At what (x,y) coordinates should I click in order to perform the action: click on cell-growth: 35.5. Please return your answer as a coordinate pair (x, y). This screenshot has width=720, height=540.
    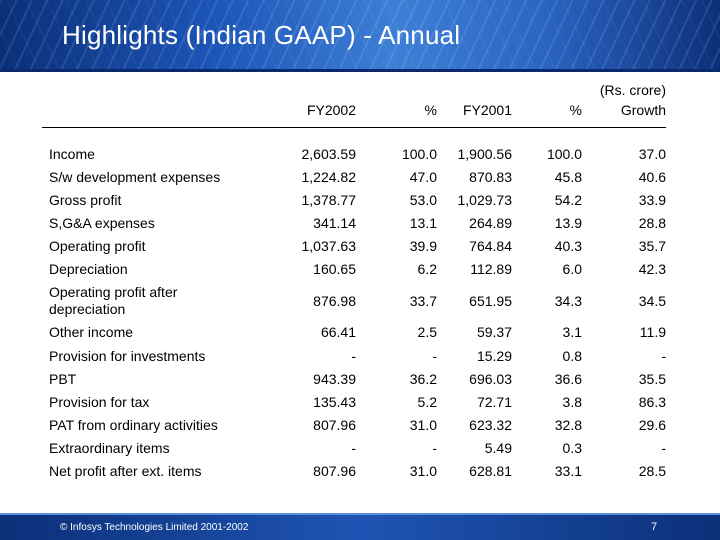
    Looking at the image, I should click on (652, 379).